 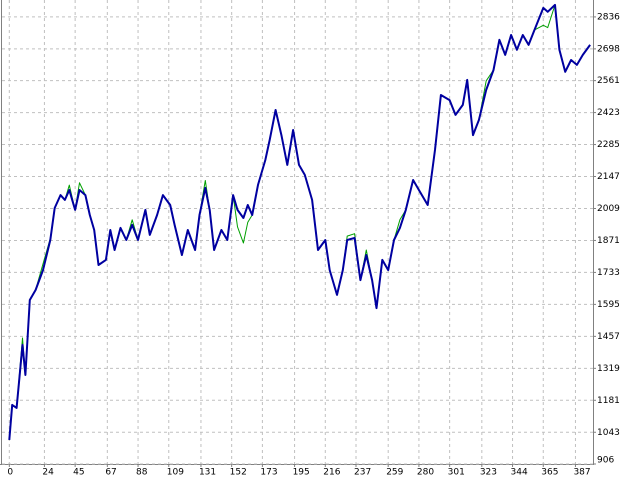 I want to click on x-tick-label: 152, so click(x=238, y=473).